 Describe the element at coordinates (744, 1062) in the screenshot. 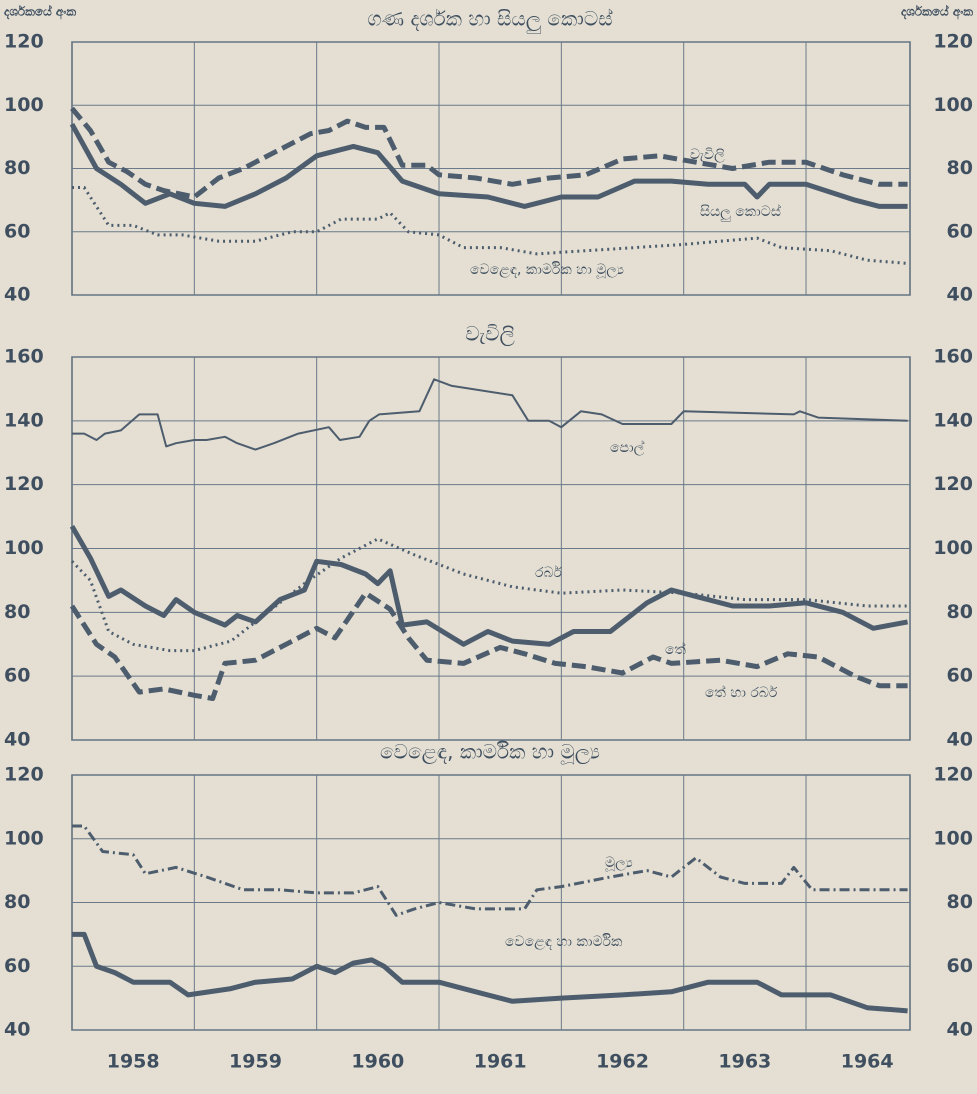

I see `x-tick-label: 1963` at that location.